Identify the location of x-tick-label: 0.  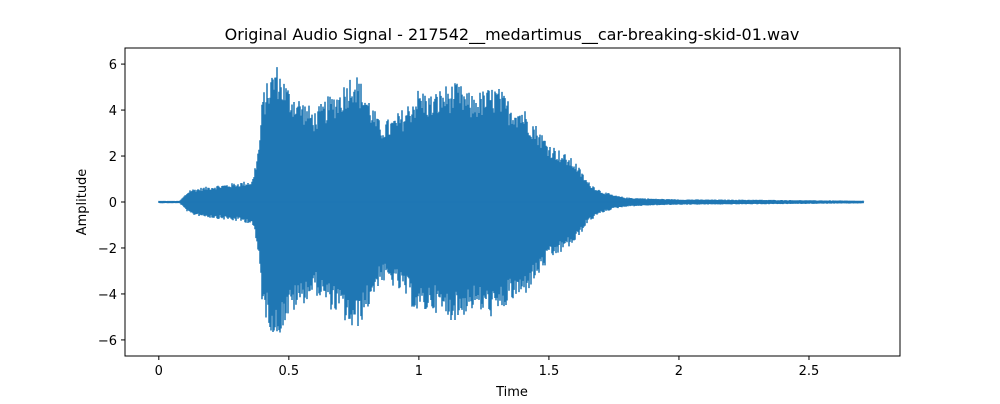
(159, 371).